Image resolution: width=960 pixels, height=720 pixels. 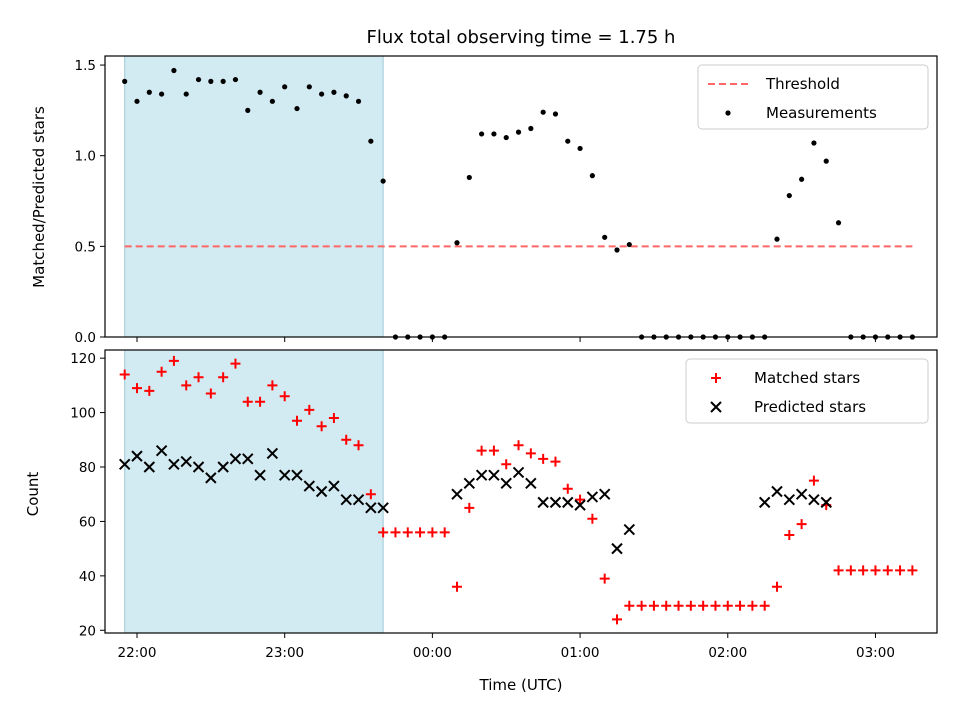 What do you see at coordinates (87, 577) in the screenshot?
I see `y-tick-label: 40` at bounding box center [87, 577].